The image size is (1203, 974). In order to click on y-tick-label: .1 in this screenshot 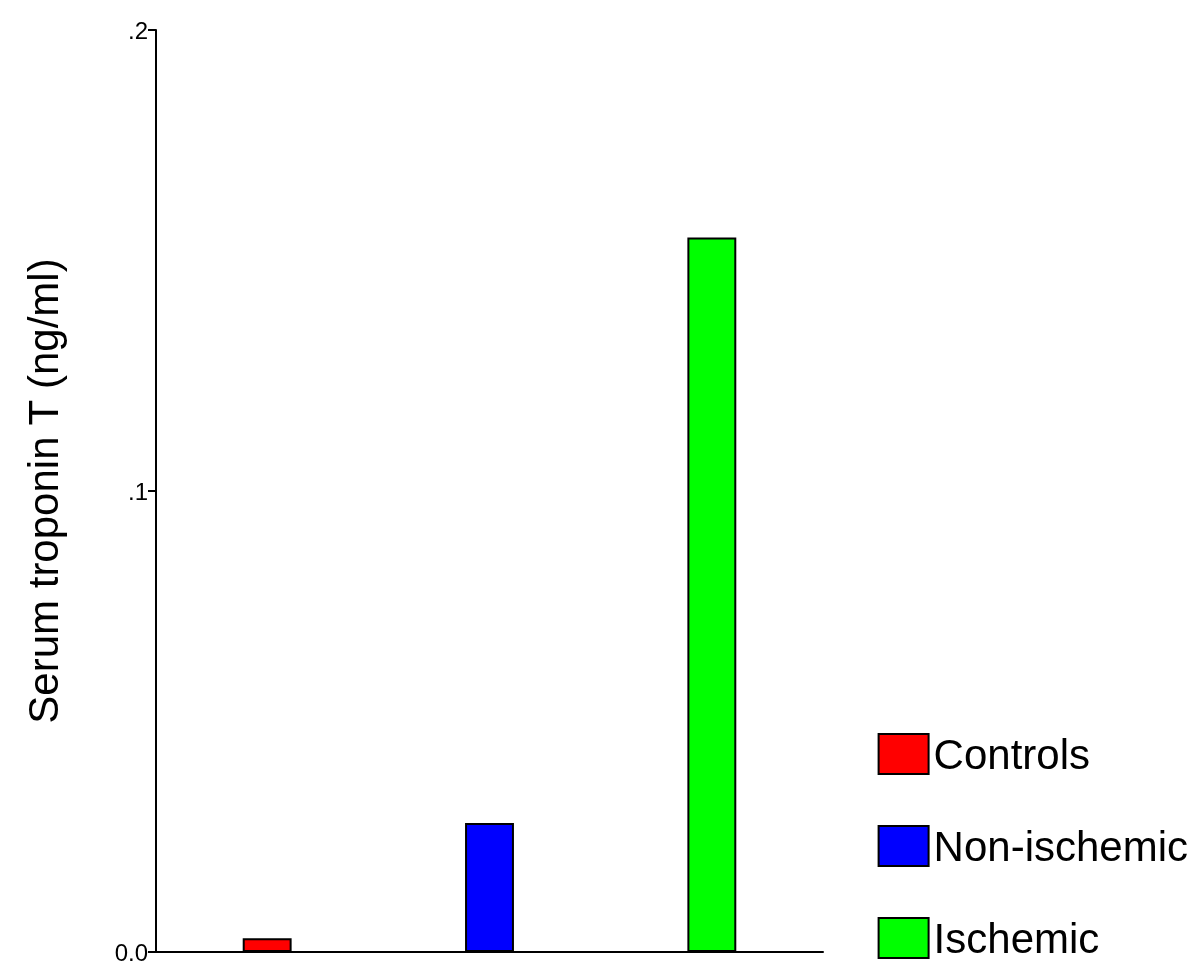, I will do `click(137, 491)`.